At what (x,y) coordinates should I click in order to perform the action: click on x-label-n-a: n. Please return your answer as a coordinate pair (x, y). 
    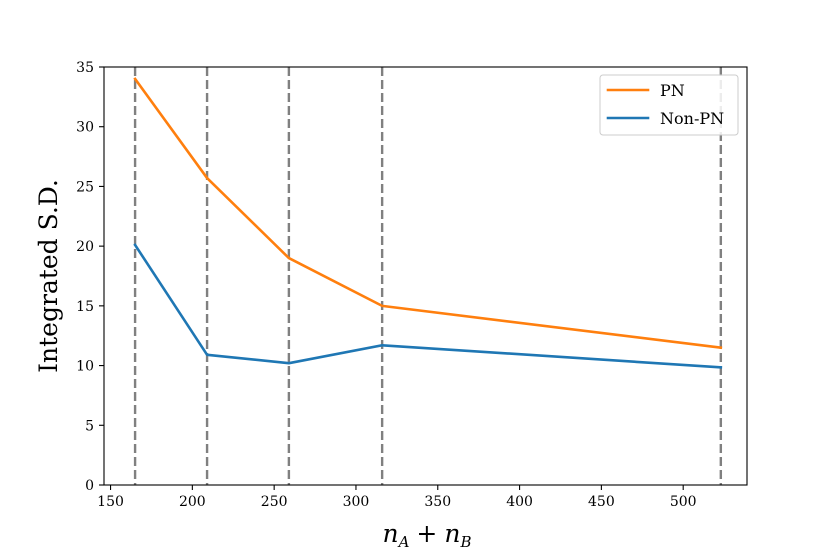
    Looking at the image, I should click on (390, 533).